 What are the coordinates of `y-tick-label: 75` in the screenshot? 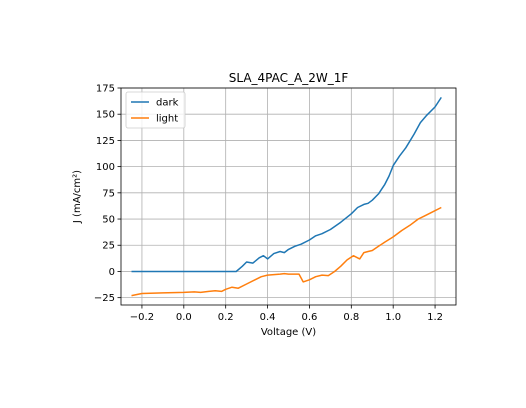 It's located at (108, 193).